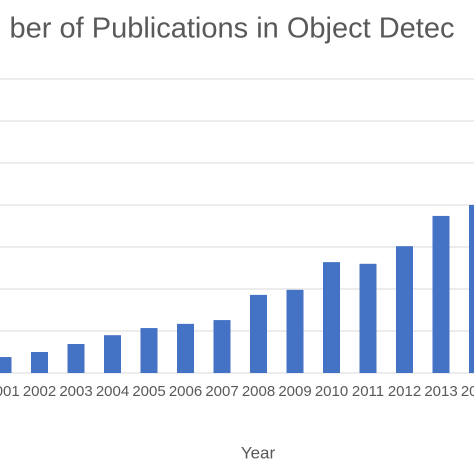 Image resolution: width=474 pixels, height=474 pixels. Describe the element at coordinates (331, 391) in the screenshot. I see `x-tick-label: 2010` at that location.